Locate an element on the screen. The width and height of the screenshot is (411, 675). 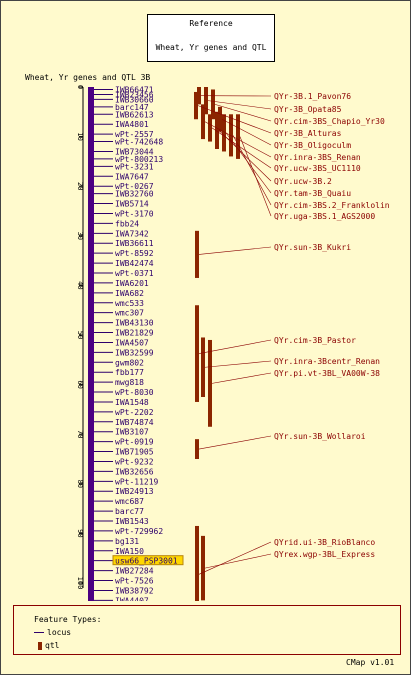
locus-label: IWB74874 is located at coordinates (134, 422).